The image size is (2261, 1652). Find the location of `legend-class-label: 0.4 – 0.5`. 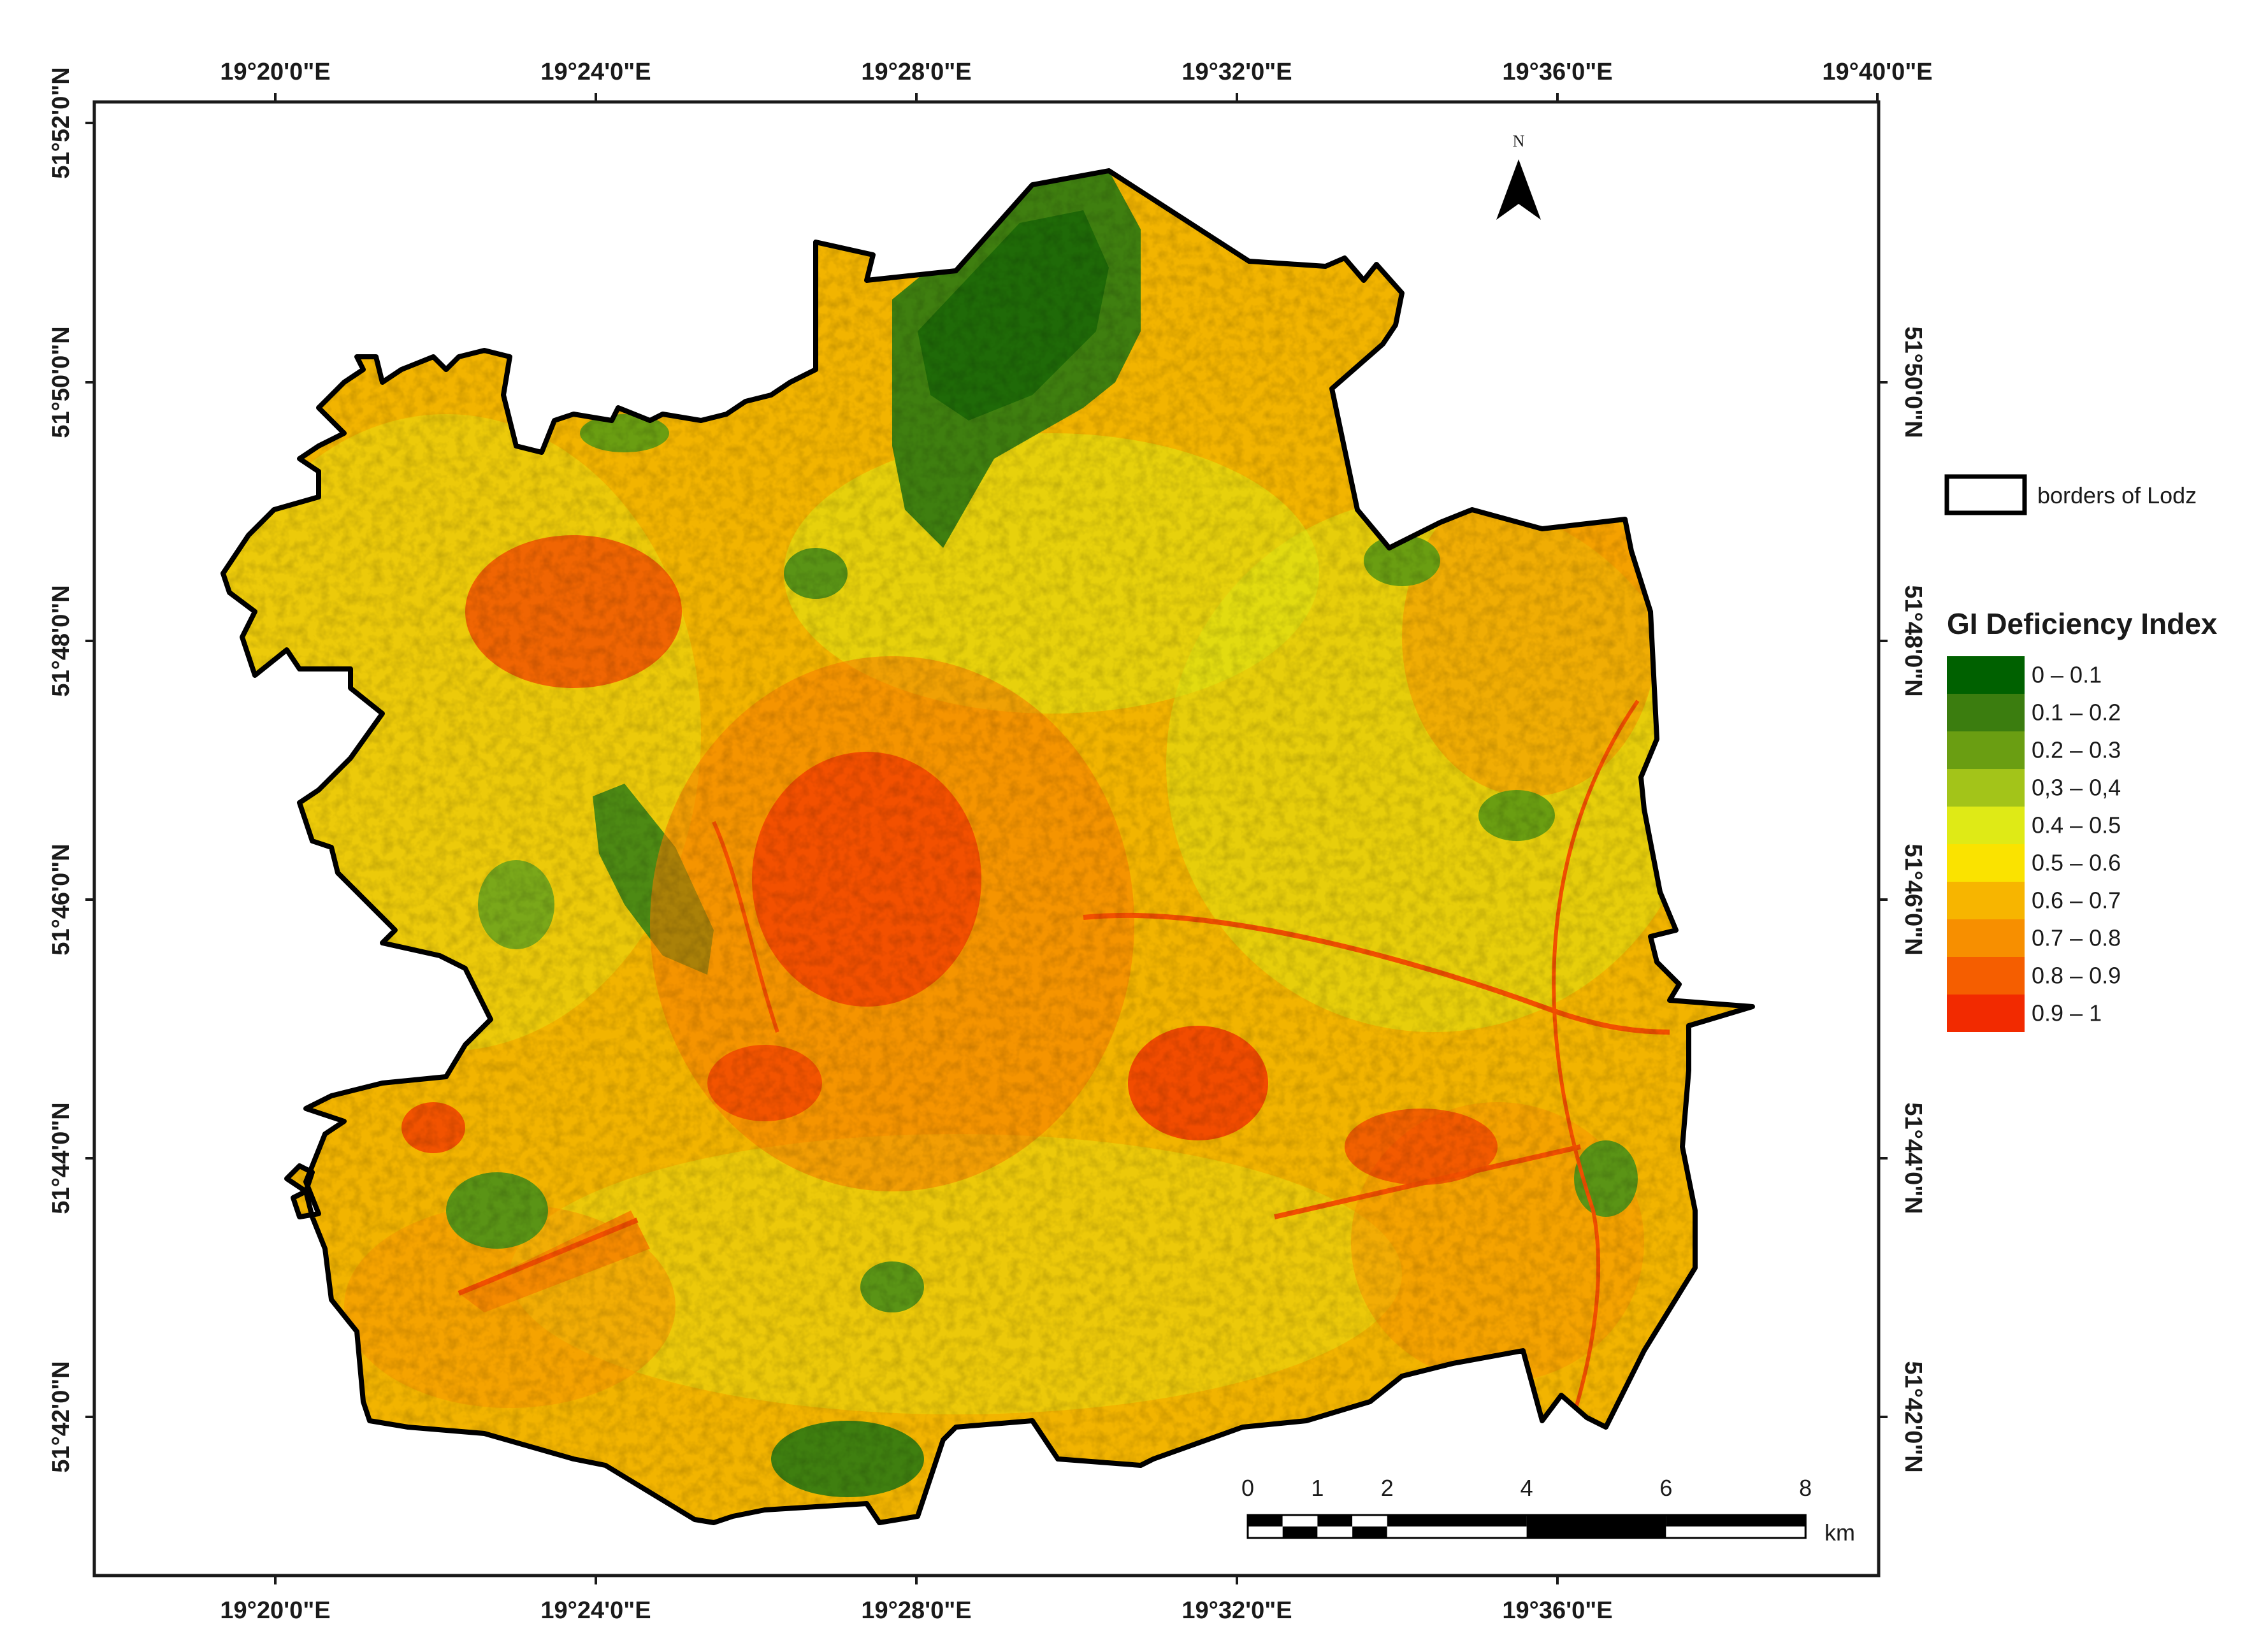

legend-class-label: 0.4 – 0.5 is located at coordinates (2076, 825).